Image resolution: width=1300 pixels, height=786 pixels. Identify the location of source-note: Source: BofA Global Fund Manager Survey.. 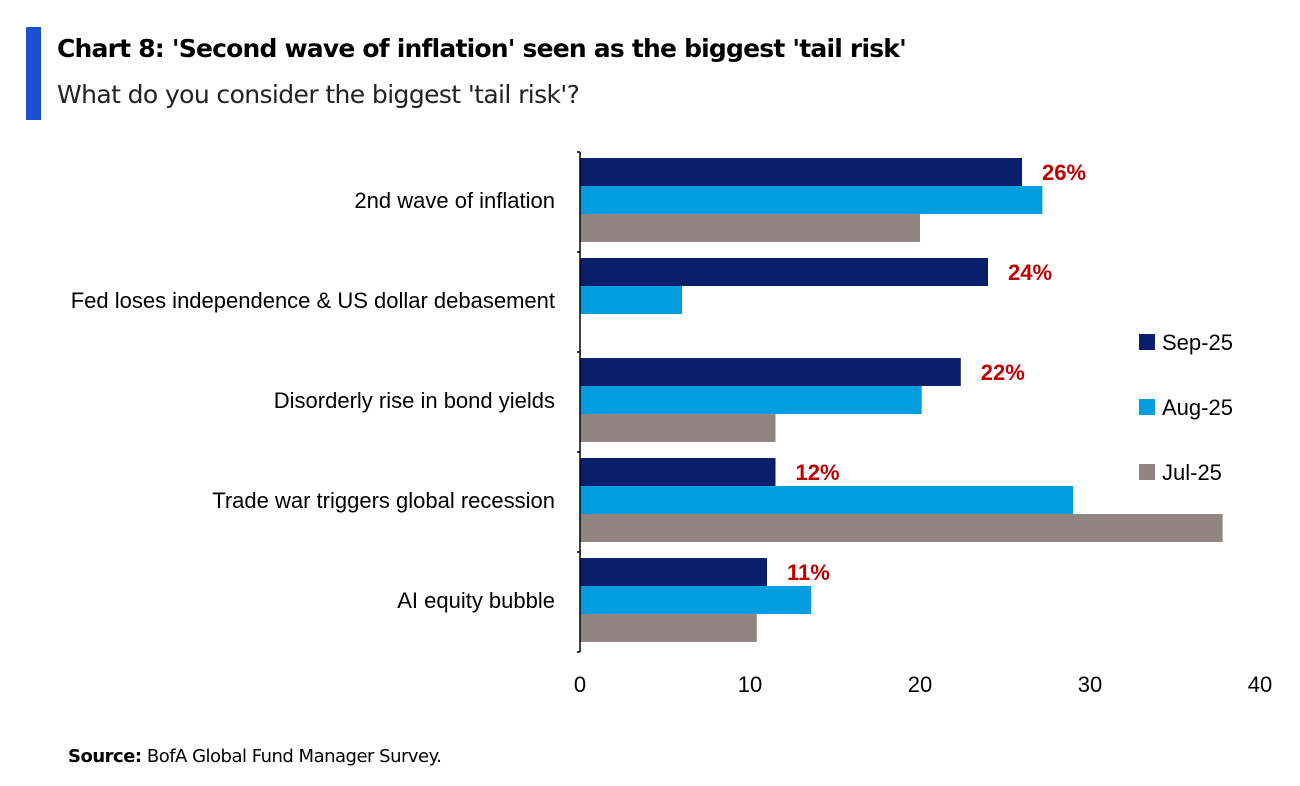
(255, 756).